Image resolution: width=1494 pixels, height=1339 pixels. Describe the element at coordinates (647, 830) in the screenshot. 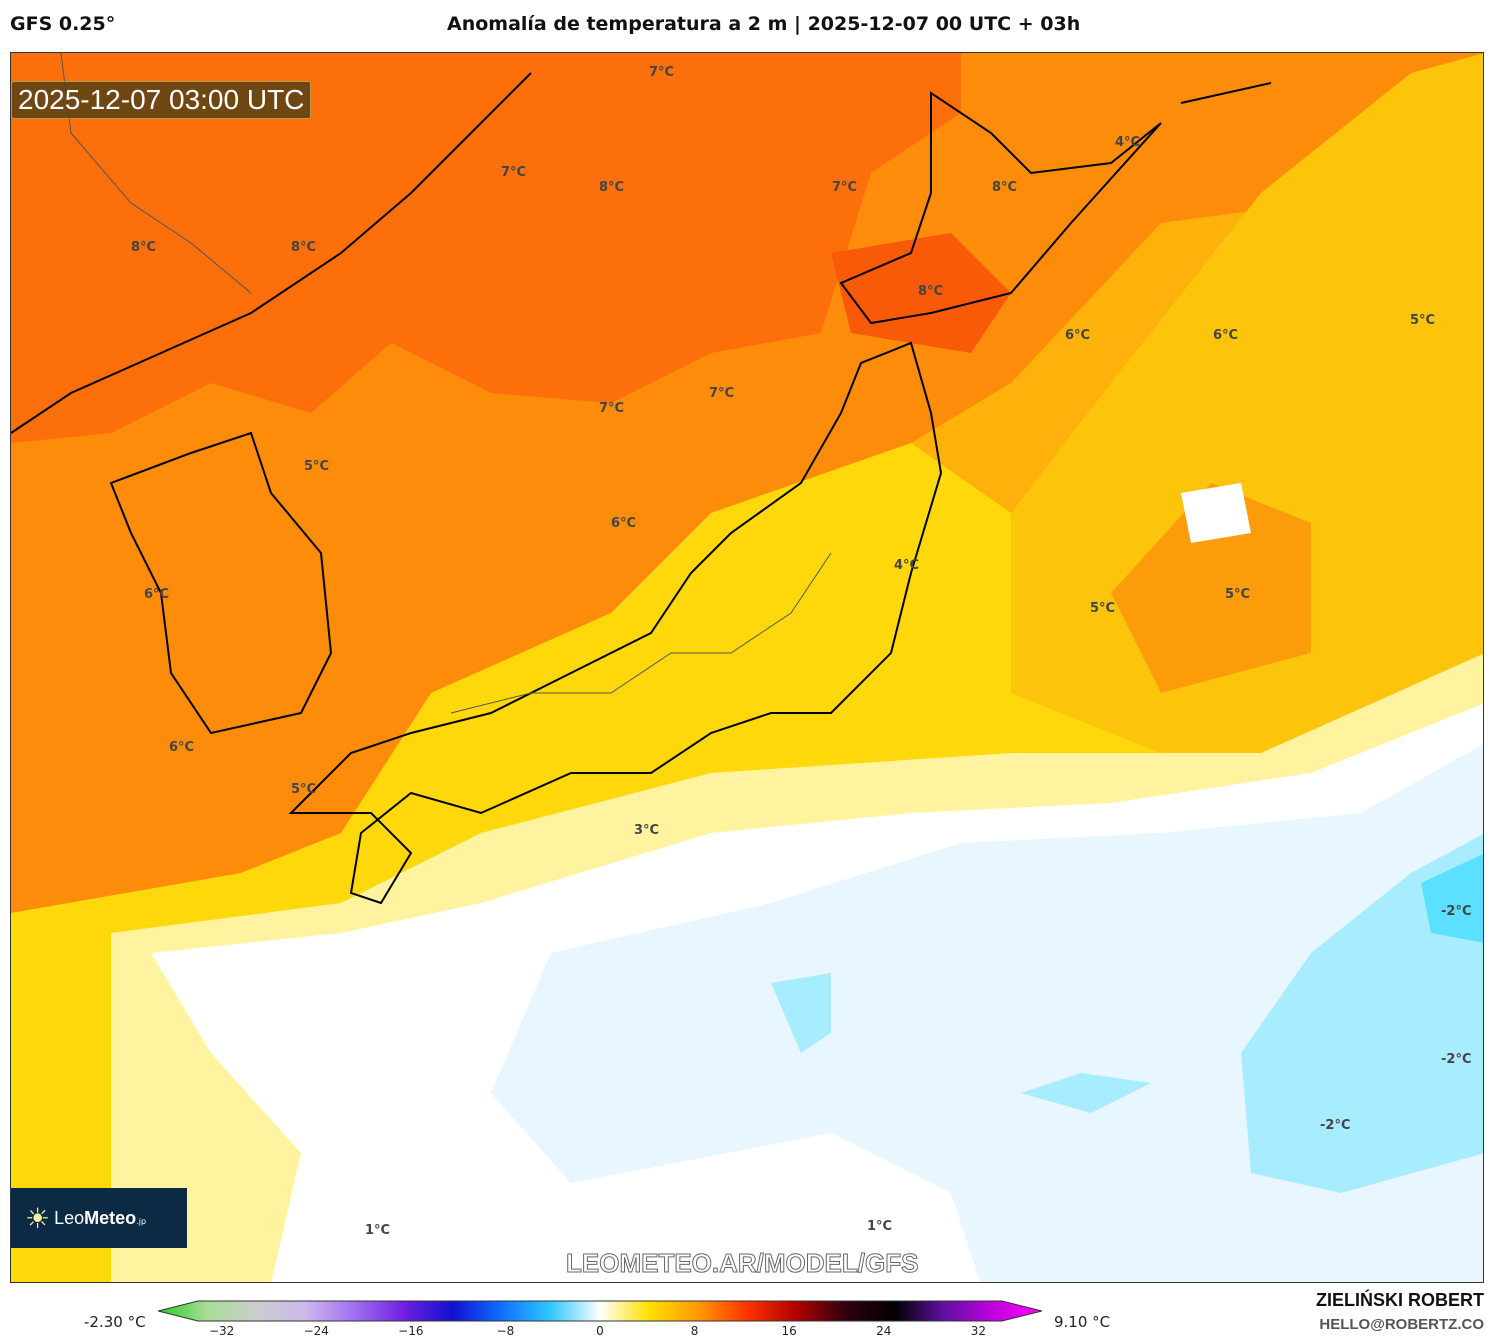

I see `contour-label: 3°C` at that location.